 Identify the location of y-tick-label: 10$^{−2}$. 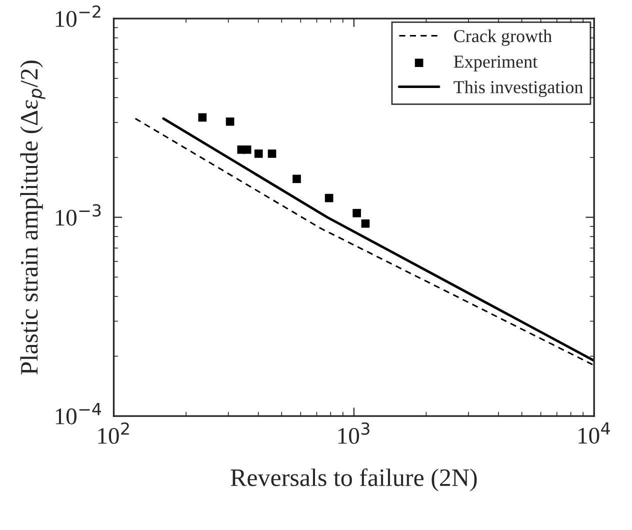
(78, 16).